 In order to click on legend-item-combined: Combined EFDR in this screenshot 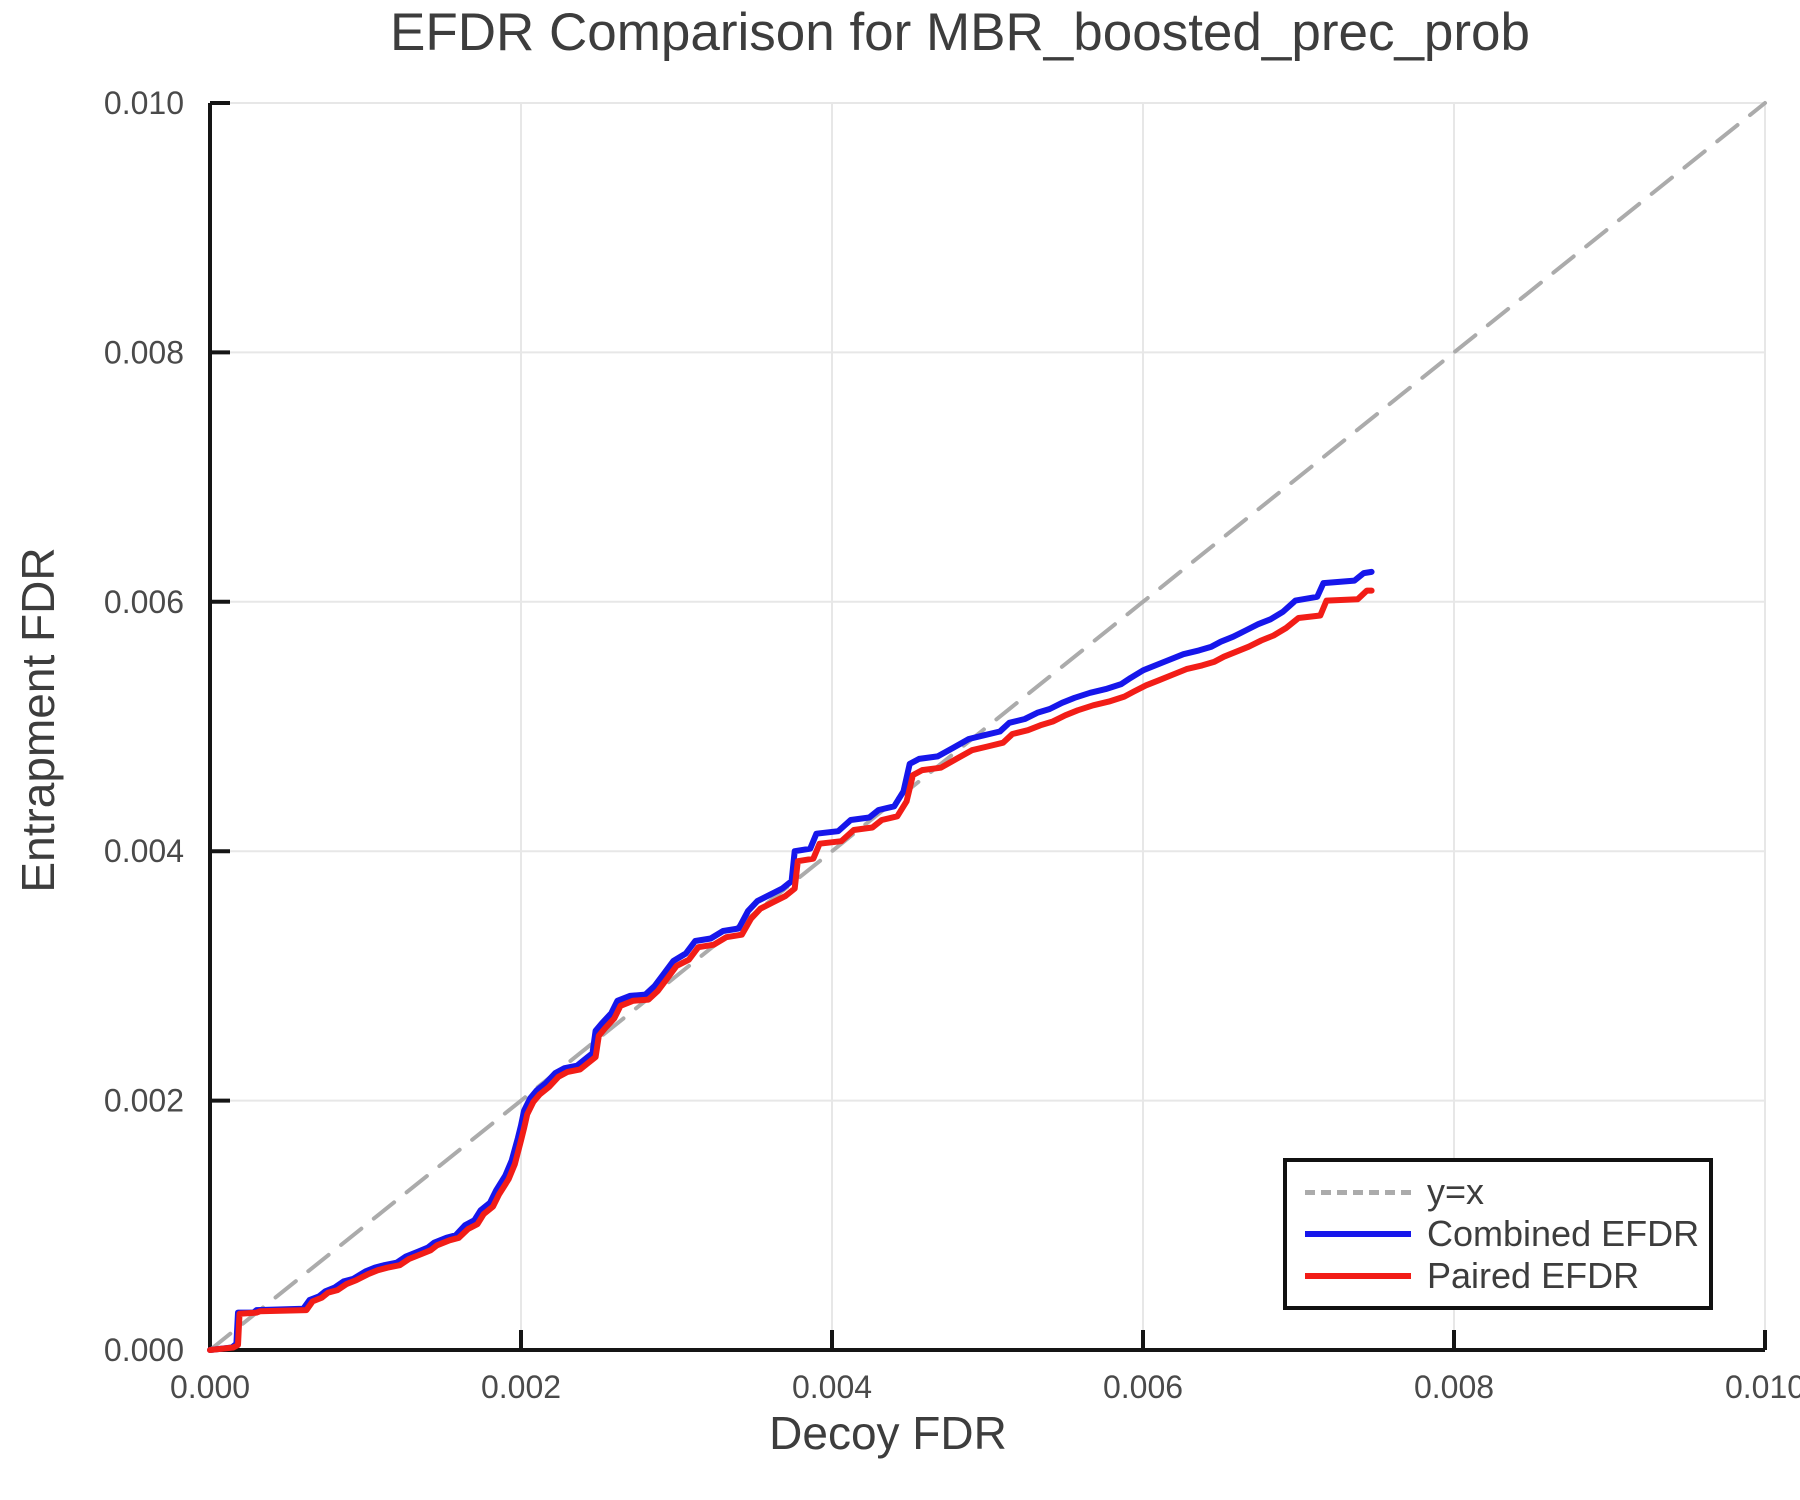, I will do `click(1507, 1234)`.